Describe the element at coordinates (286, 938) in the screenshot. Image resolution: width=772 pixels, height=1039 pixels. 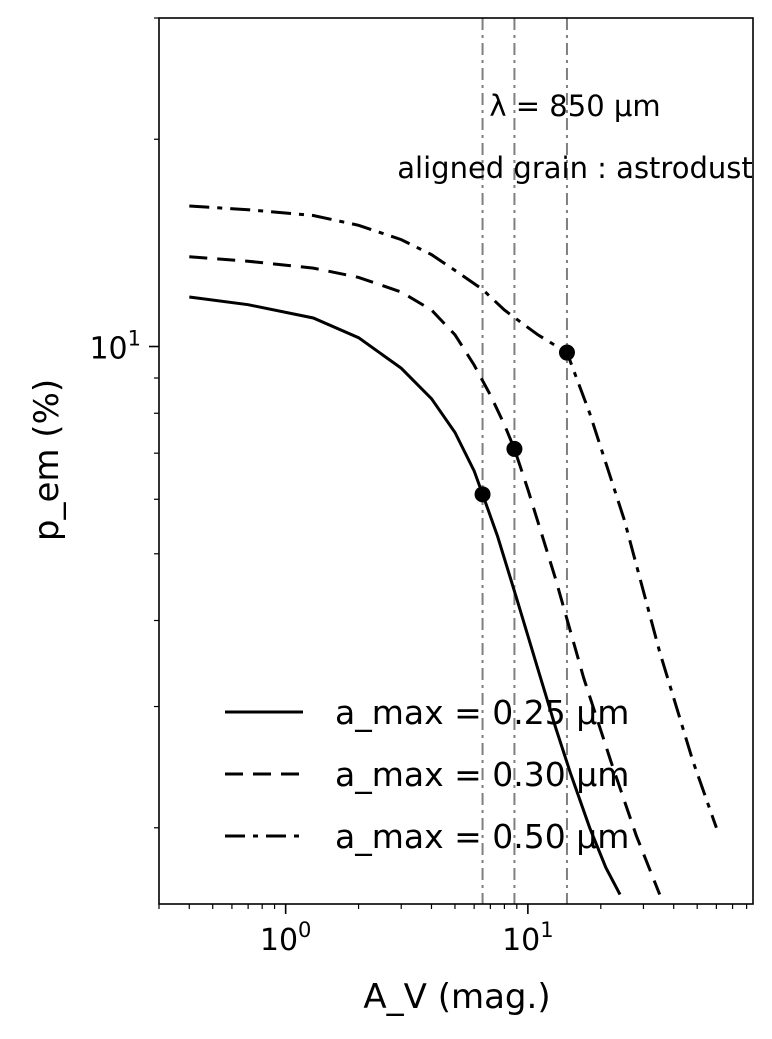
I see `x-tick-label-0: 10⁰` at that location.